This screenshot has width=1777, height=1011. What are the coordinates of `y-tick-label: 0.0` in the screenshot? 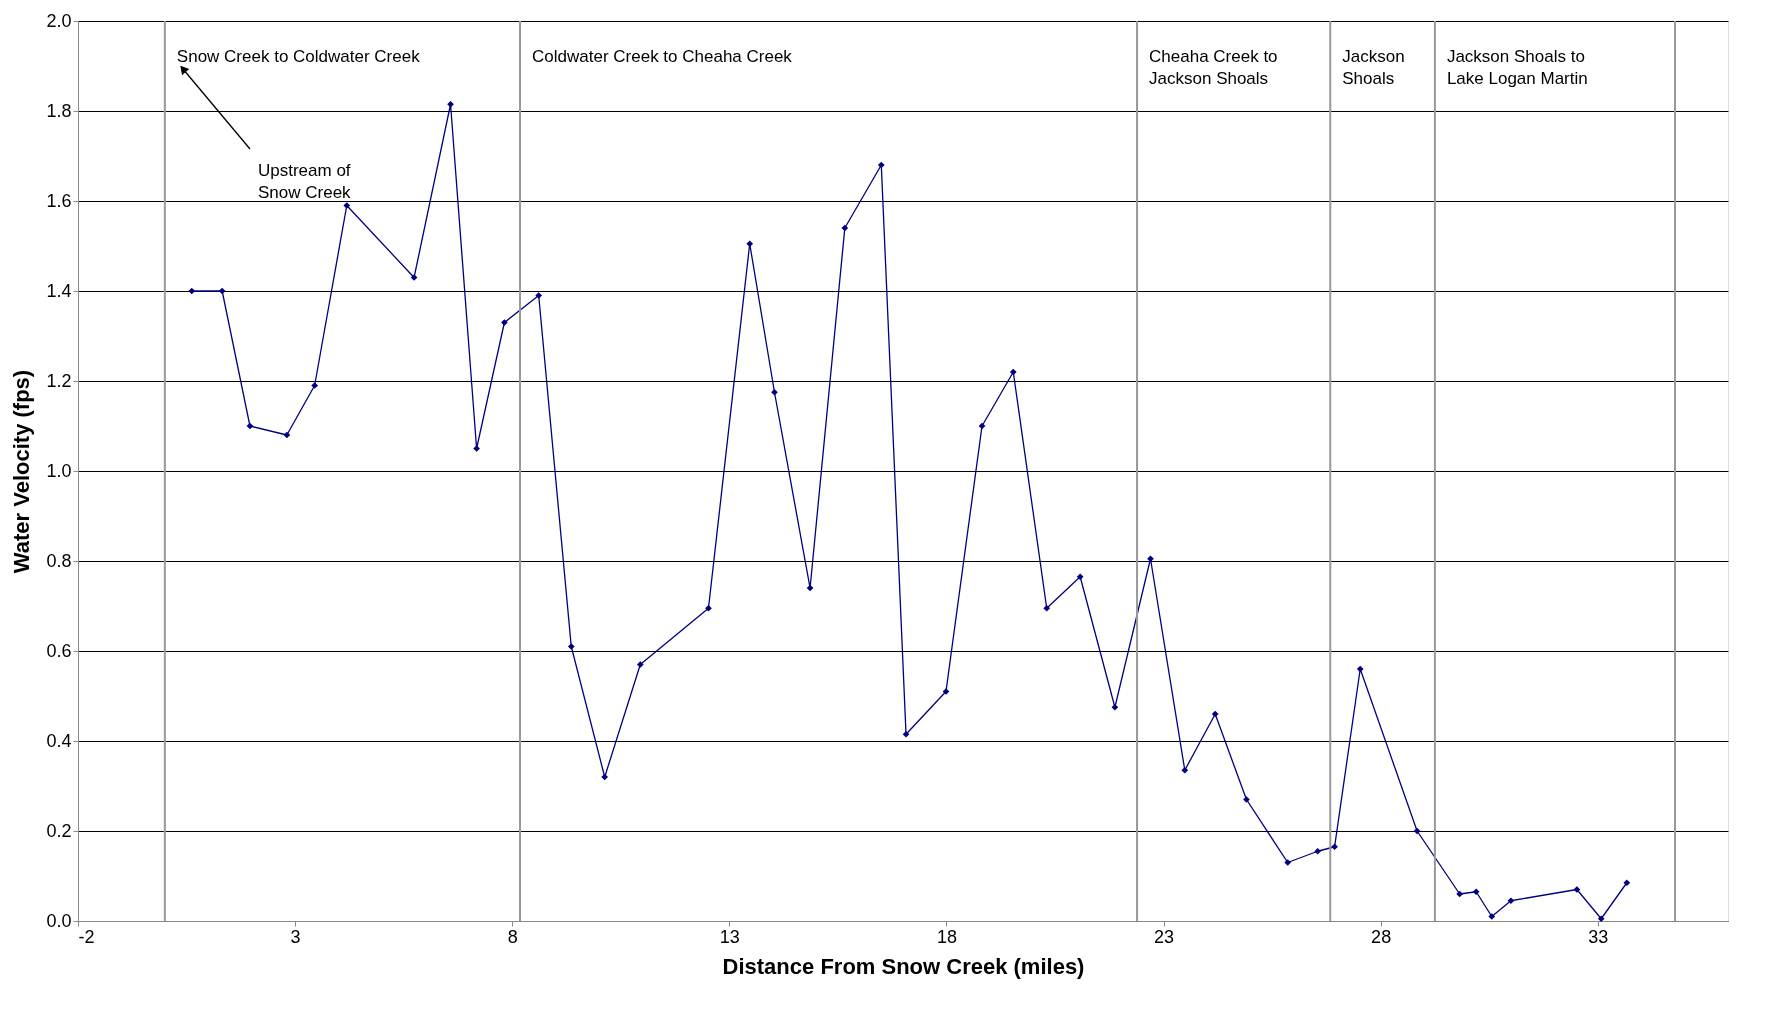 It's located at (59, 920).